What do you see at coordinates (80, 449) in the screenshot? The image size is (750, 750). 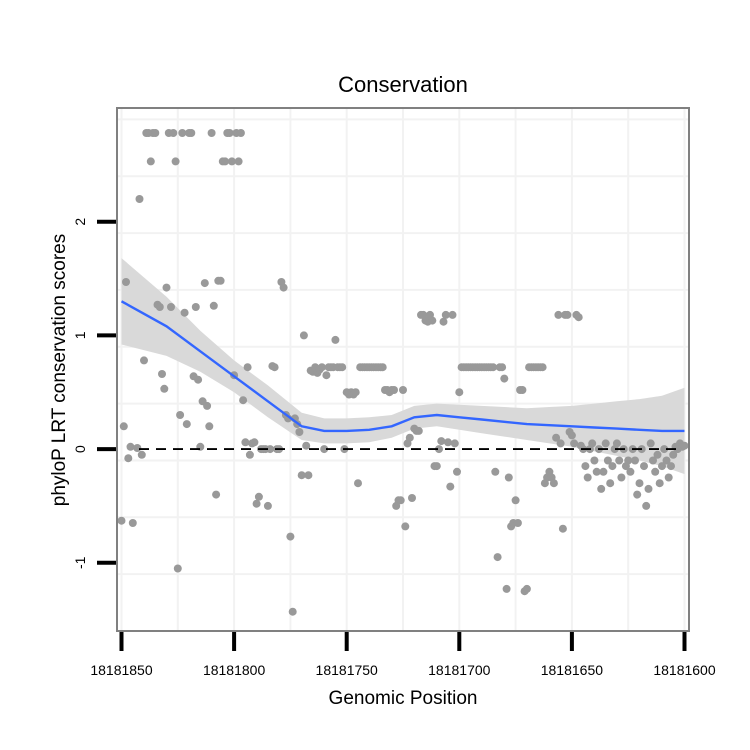 I see `y-tick-label: 0` at bounding box center [80, 449].